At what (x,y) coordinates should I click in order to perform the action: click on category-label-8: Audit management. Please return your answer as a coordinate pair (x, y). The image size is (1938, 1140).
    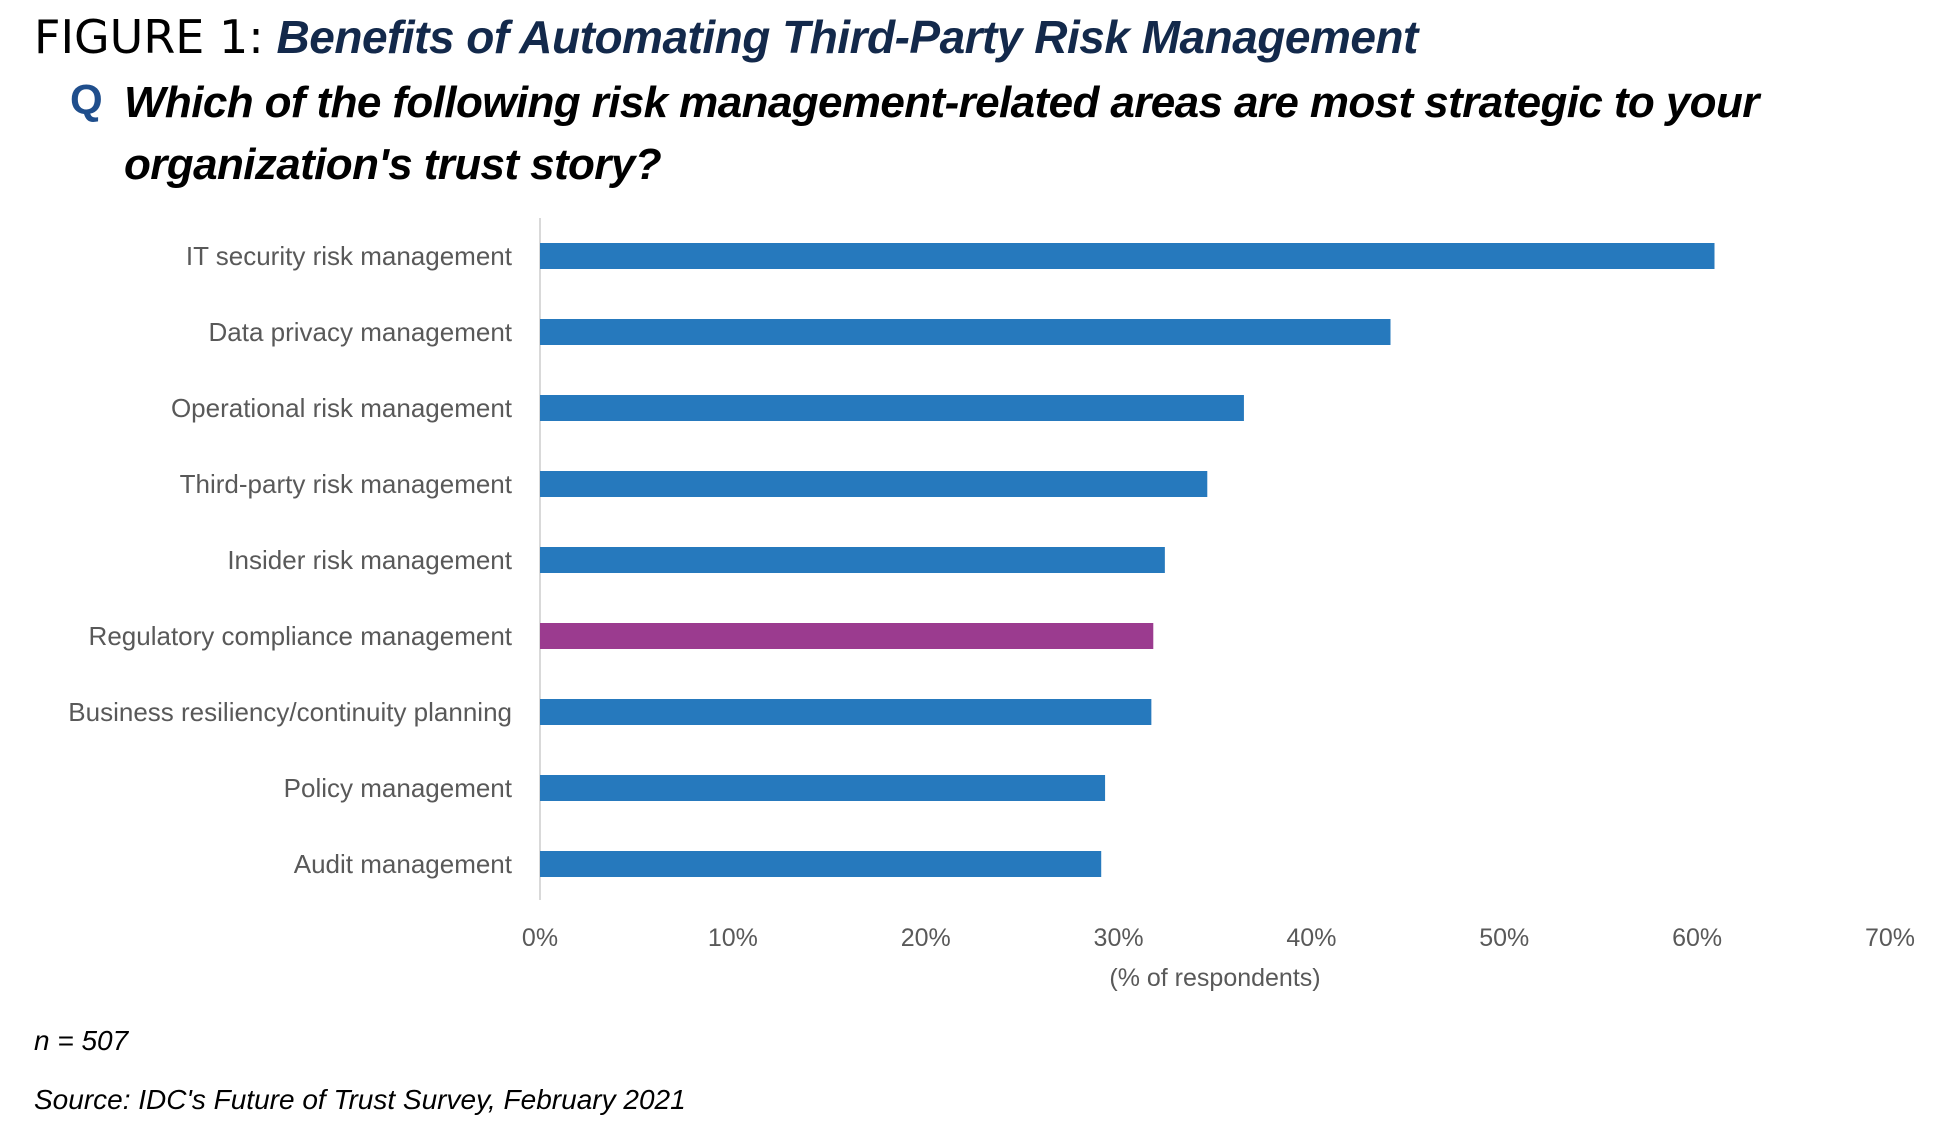
    Looking at the image, I should click on (403, 864).